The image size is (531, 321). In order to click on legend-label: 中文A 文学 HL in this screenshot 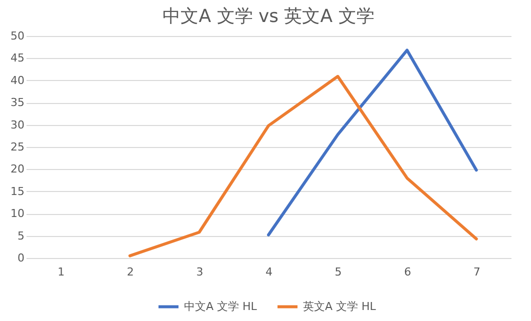, I will do `click(221, 306)`.